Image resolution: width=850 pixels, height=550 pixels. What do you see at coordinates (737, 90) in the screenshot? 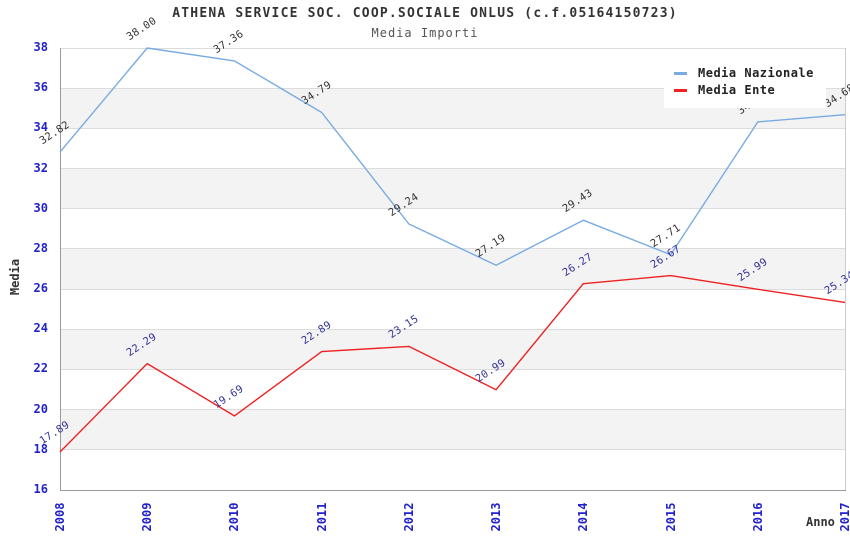
I see `legend-label-media-ente: Media Ente` at bounding box center [737, 90].